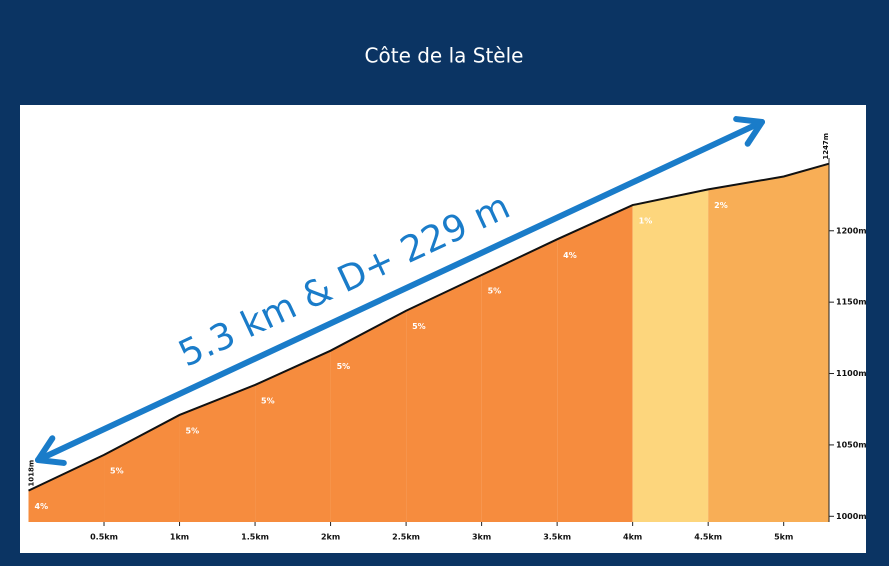 Image resolution: width=889 pixels, height=566 pixels. What do you see at coordinates (783, 537) in the screenshot?
I see `x-tick-label: 5km` at bounding box center [783, 537].